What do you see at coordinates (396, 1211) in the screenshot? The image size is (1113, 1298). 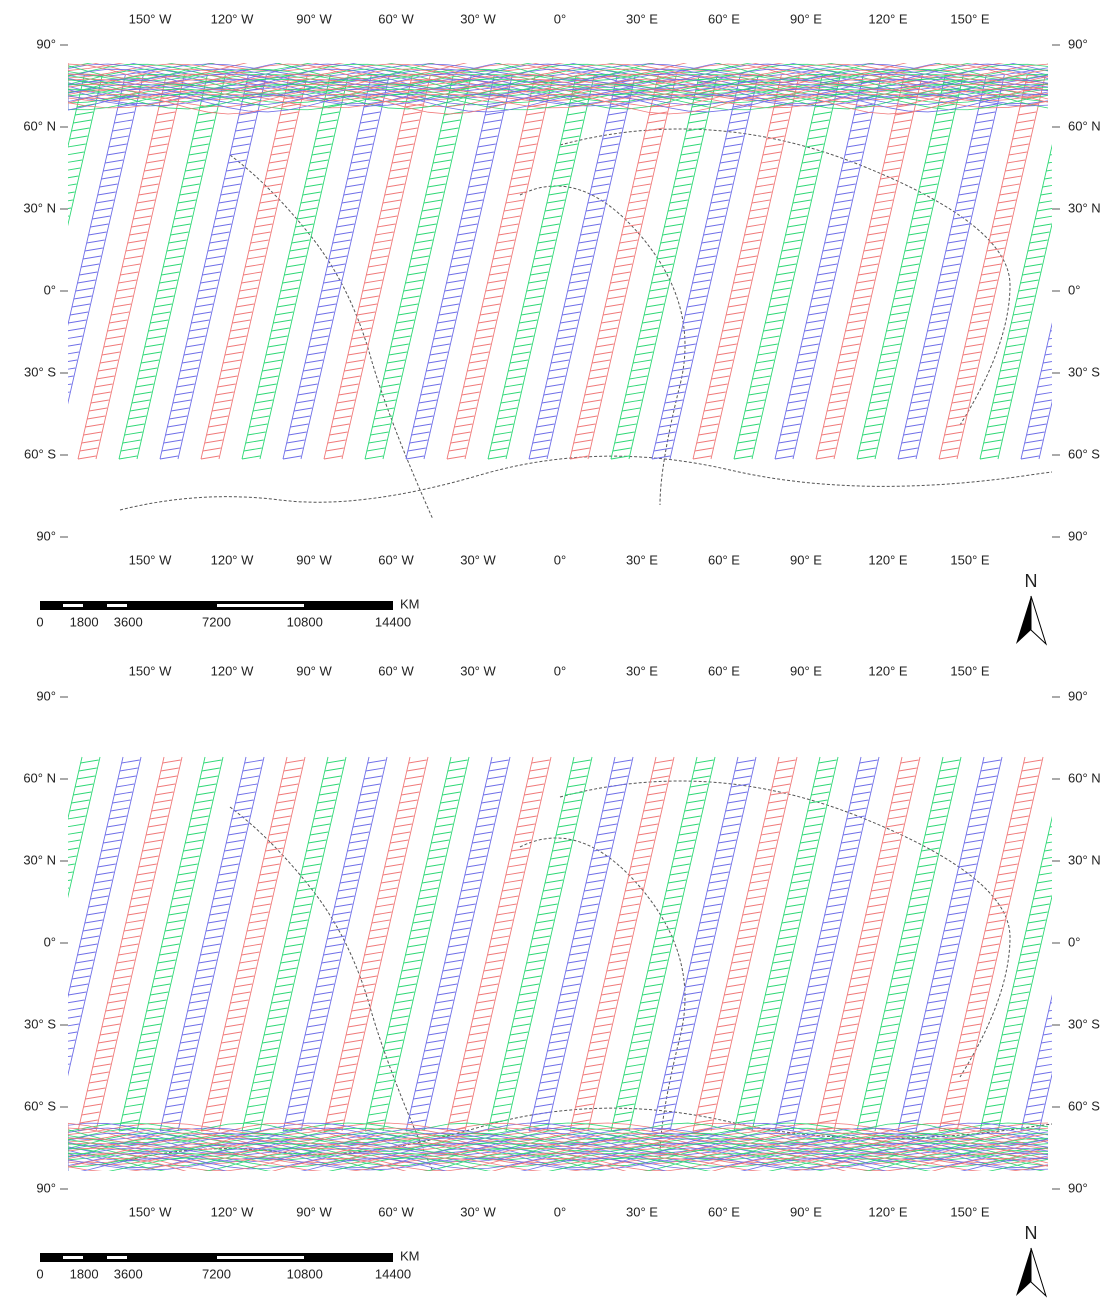 I see `lon-label-bottom: 60° W` at bounding box center [396, 1211].